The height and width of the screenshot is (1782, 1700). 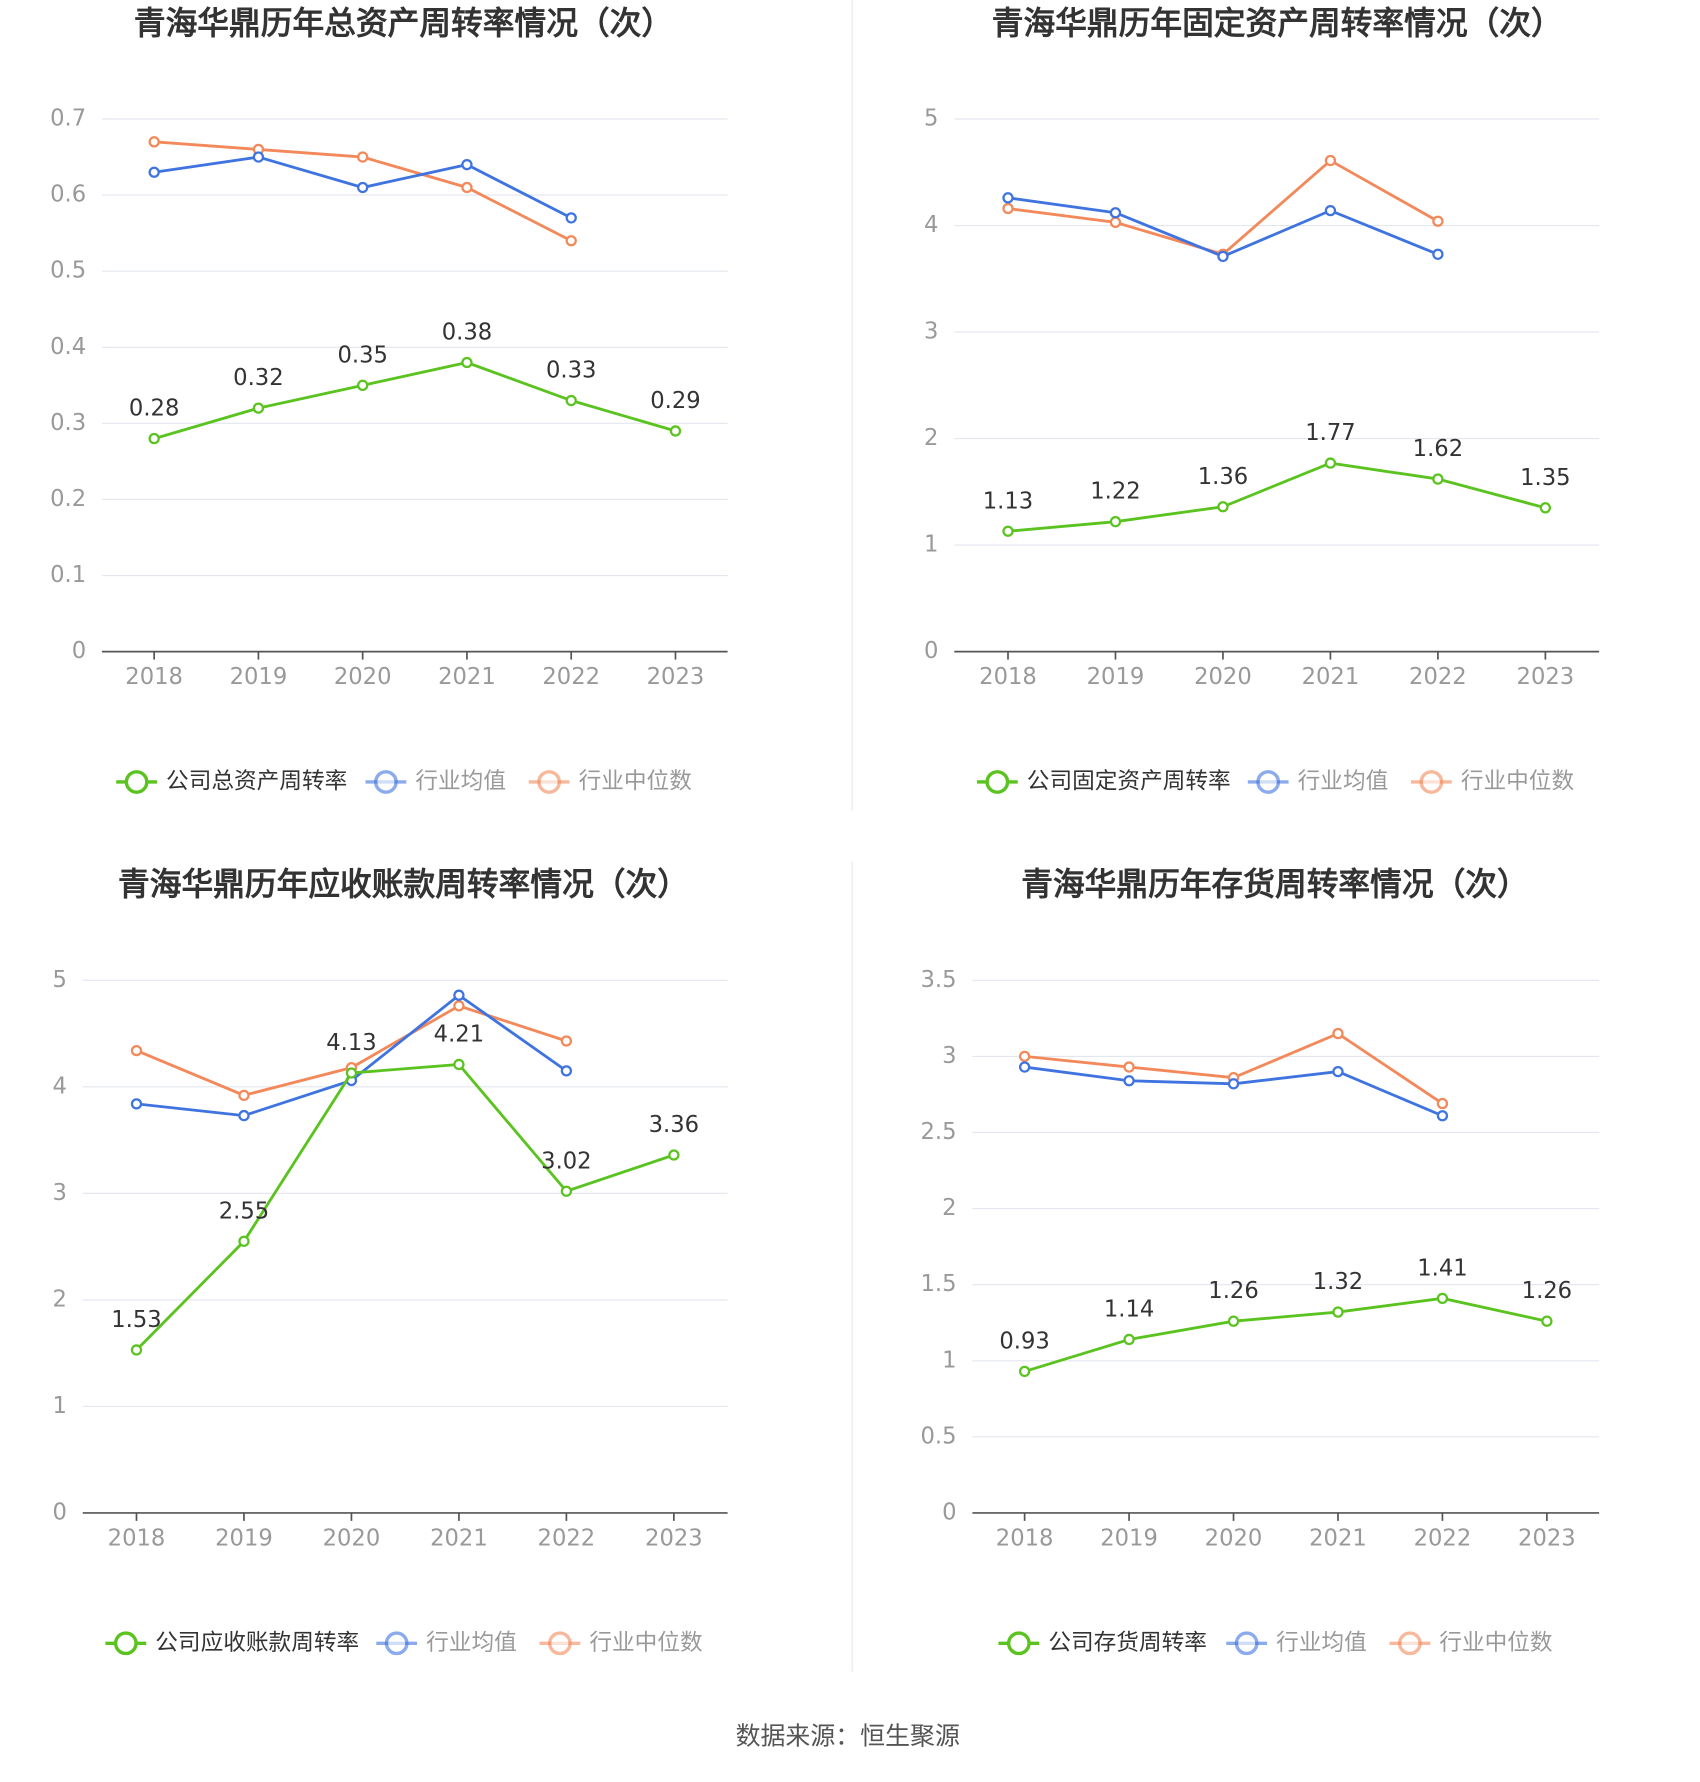 What do you see at coordinates (1275, 885) in the screenshot?
I see `chart-title: 青海华鼎历年存货周转率情况（次）` at bounding box center [1275, 885].